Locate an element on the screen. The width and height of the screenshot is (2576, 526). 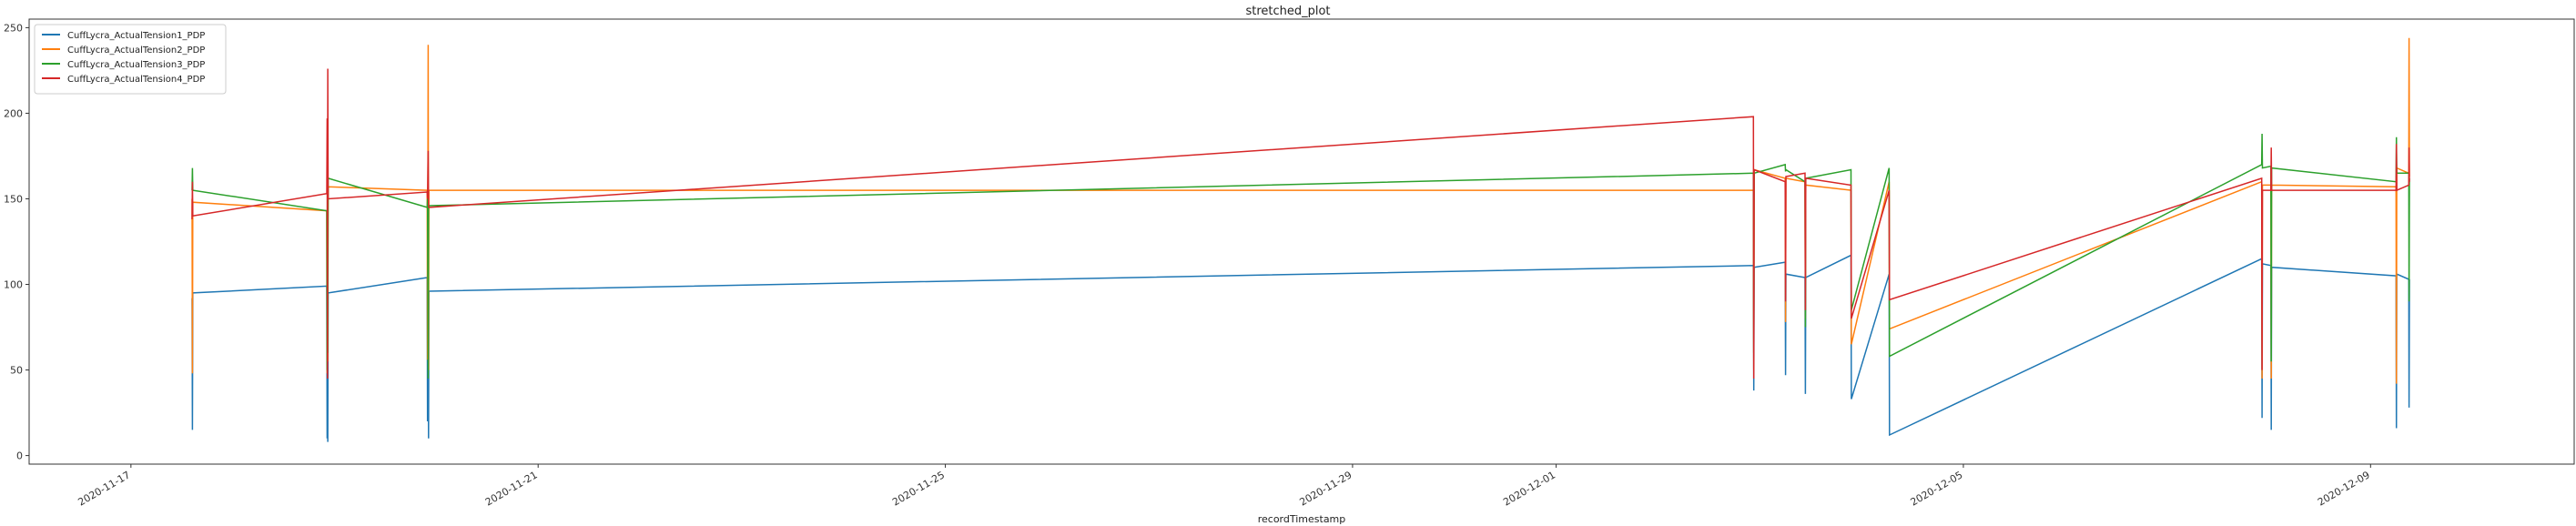
x-tick-label: 2020-11-17 is located at coordinates (104, 488).